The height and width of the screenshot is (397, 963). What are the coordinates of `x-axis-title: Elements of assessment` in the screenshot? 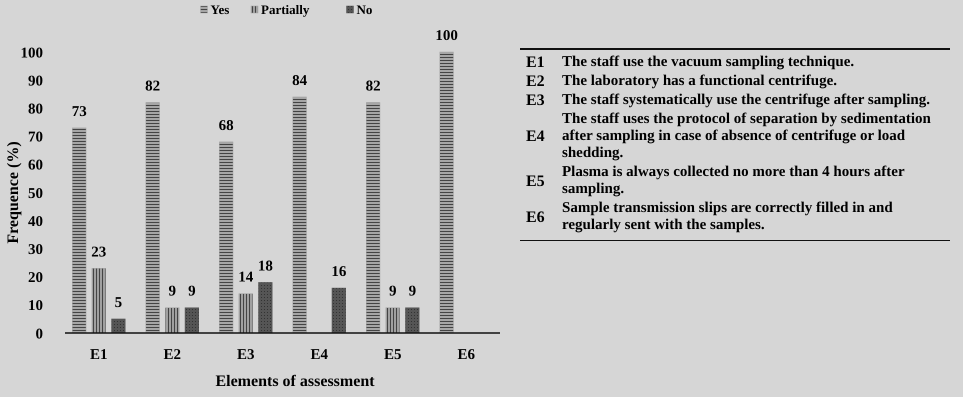 It's located at (295, 381).